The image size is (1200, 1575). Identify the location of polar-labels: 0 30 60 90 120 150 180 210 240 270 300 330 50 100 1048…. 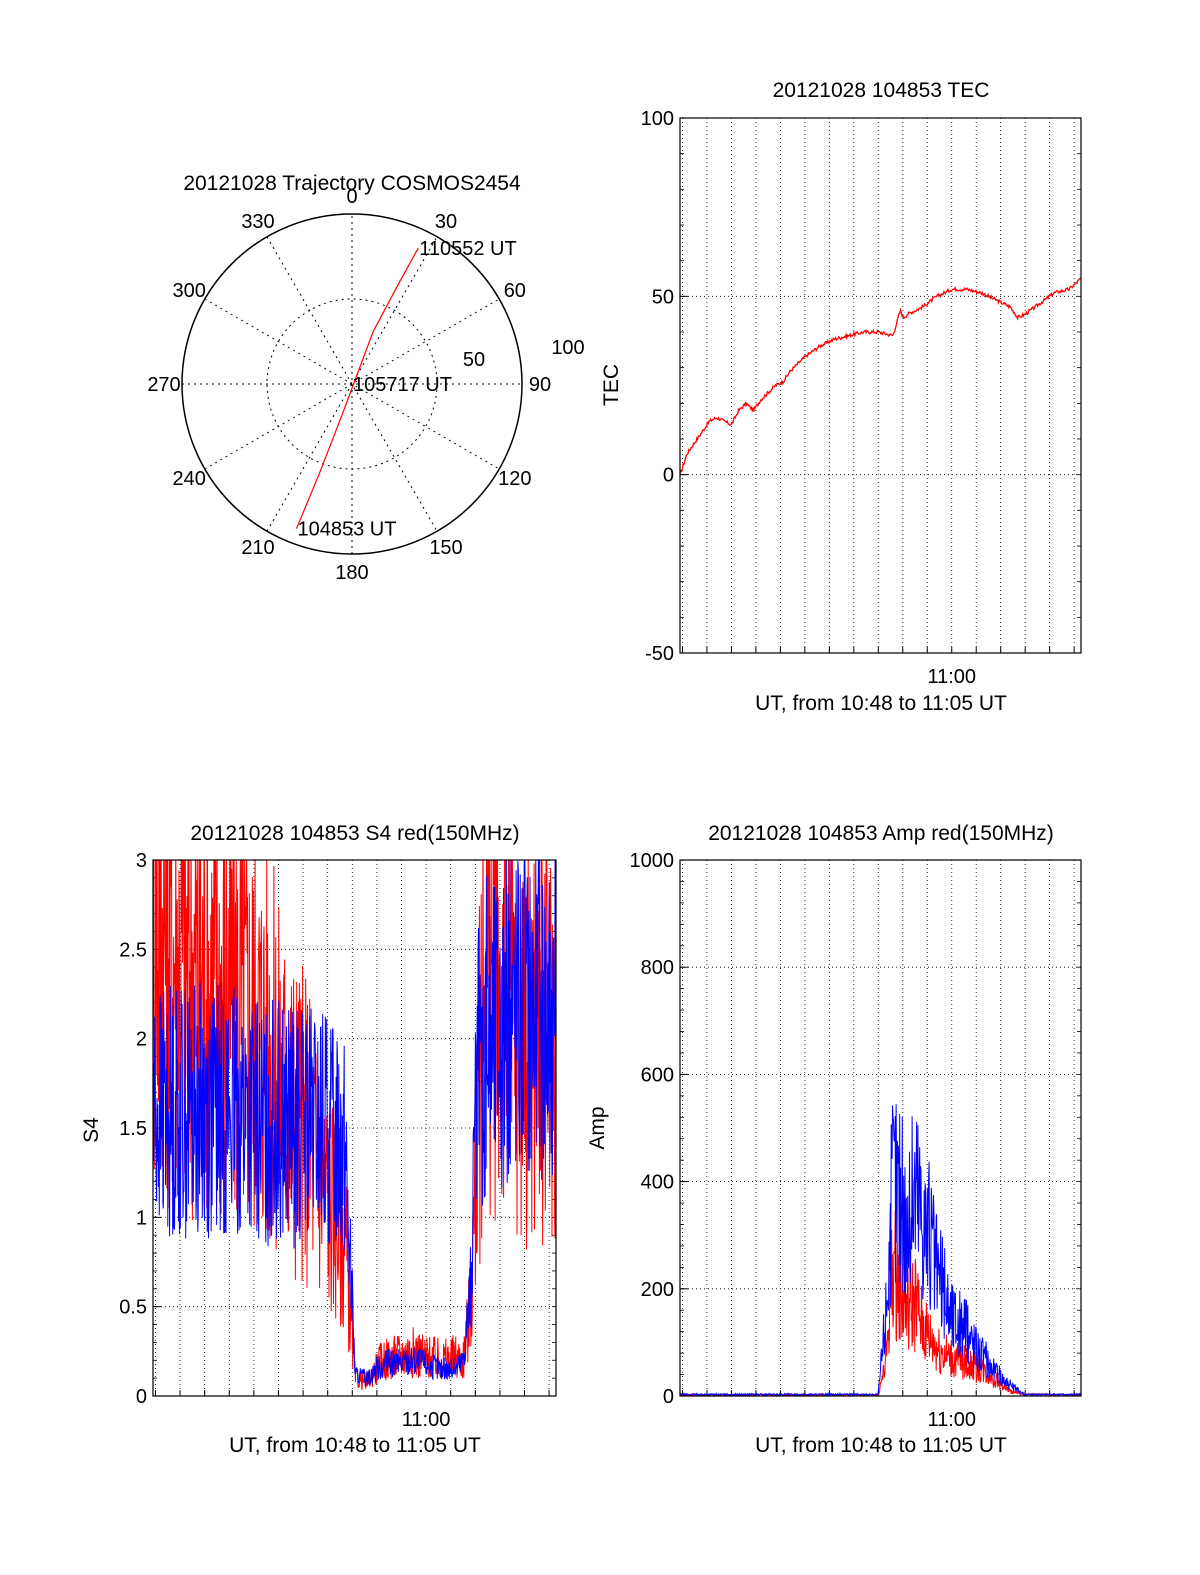
(365, 385).